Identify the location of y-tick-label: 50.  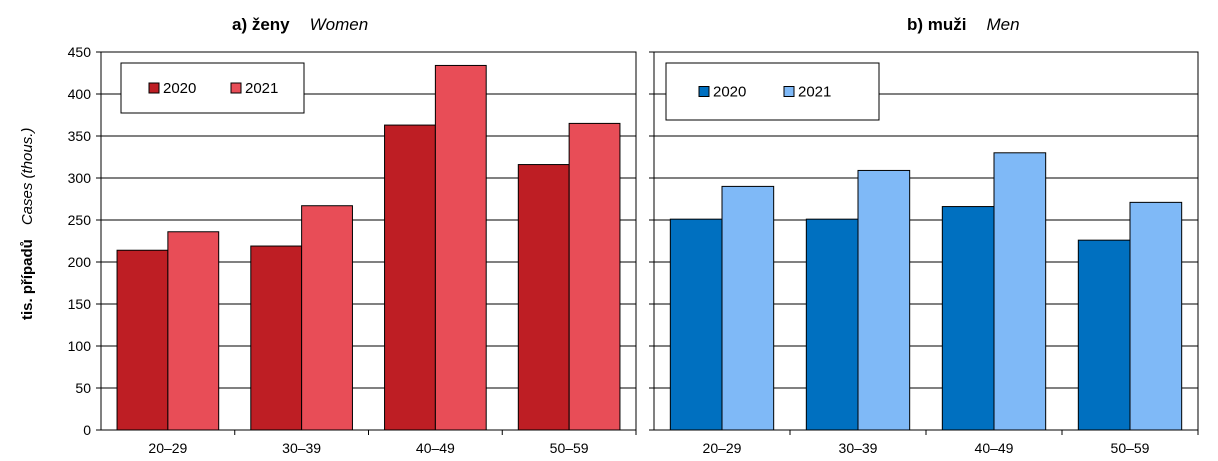
(83, 388).